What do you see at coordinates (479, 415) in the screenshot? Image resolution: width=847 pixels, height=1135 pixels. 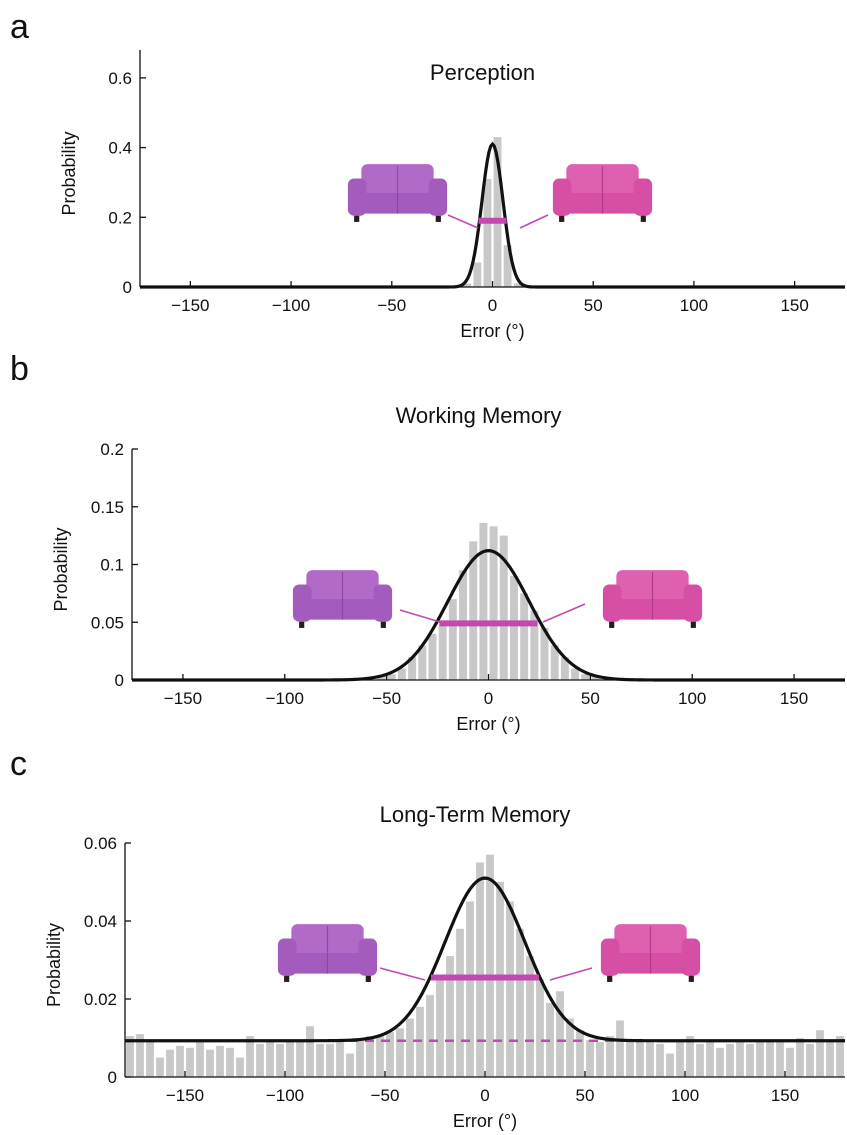 I see `chart-title: Working Memory` at bounding box center [479, 415].